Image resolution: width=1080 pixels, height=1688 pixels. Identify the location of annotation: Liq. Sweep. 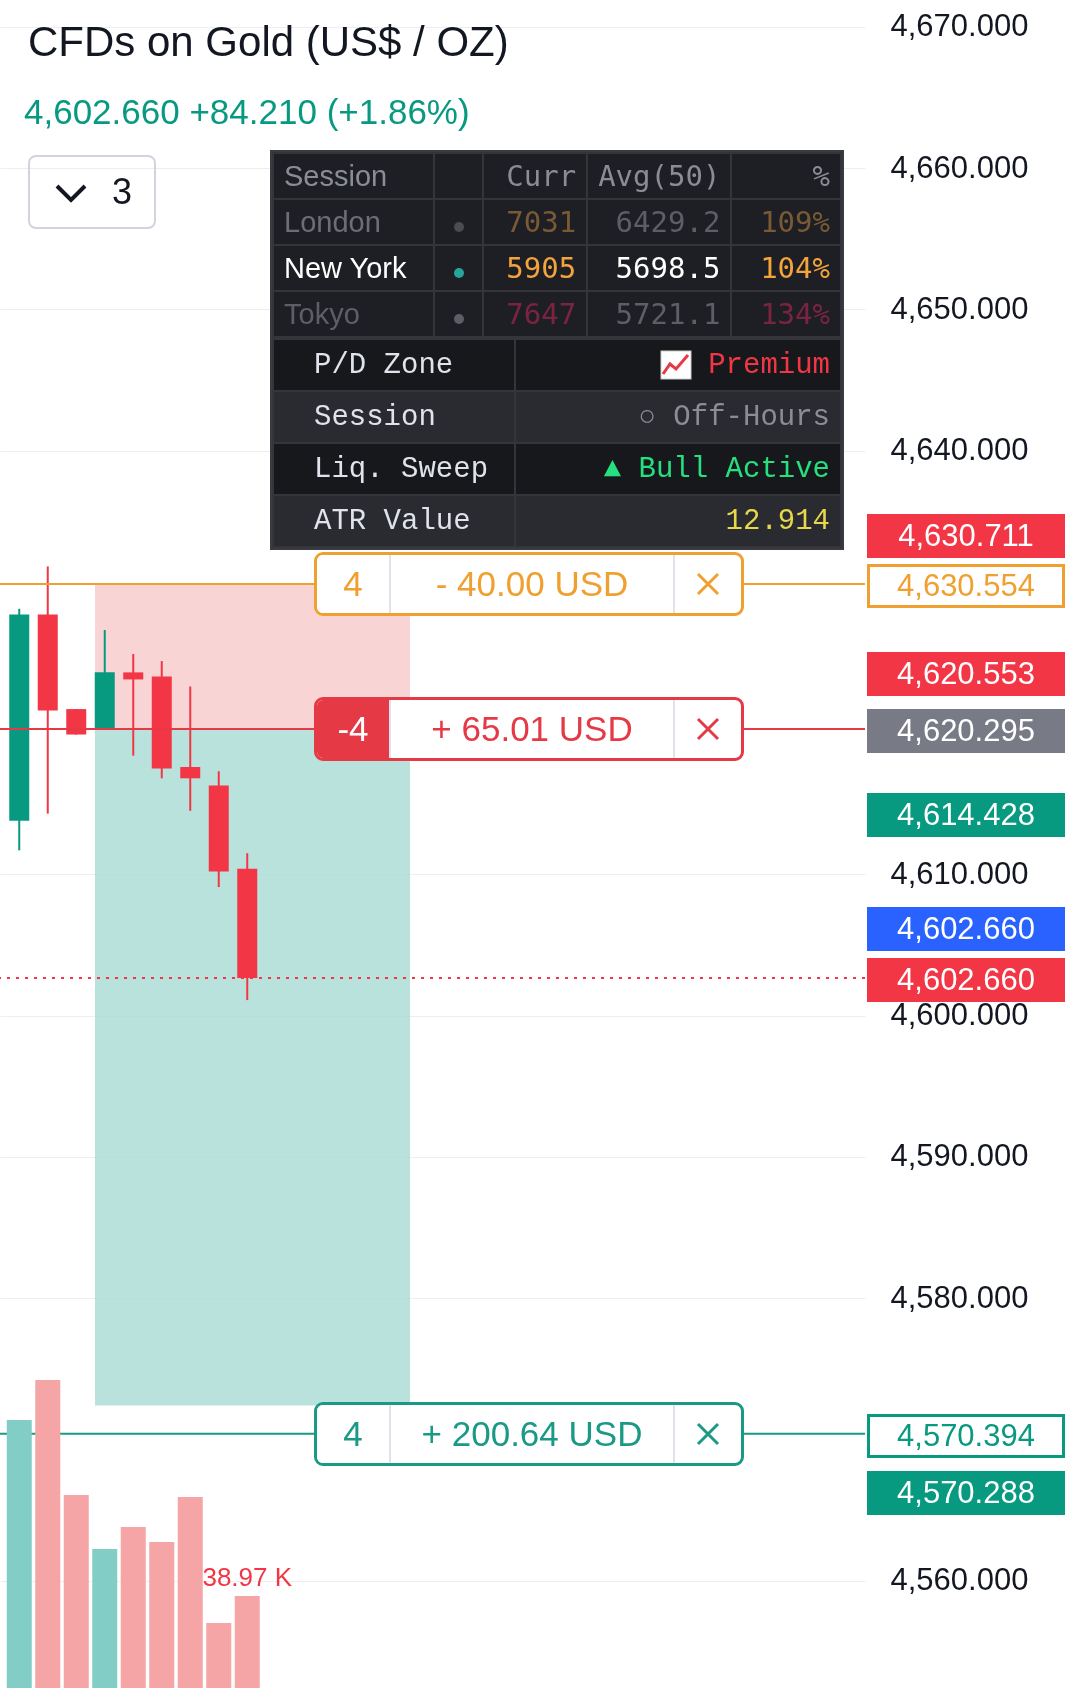
(394, 469).